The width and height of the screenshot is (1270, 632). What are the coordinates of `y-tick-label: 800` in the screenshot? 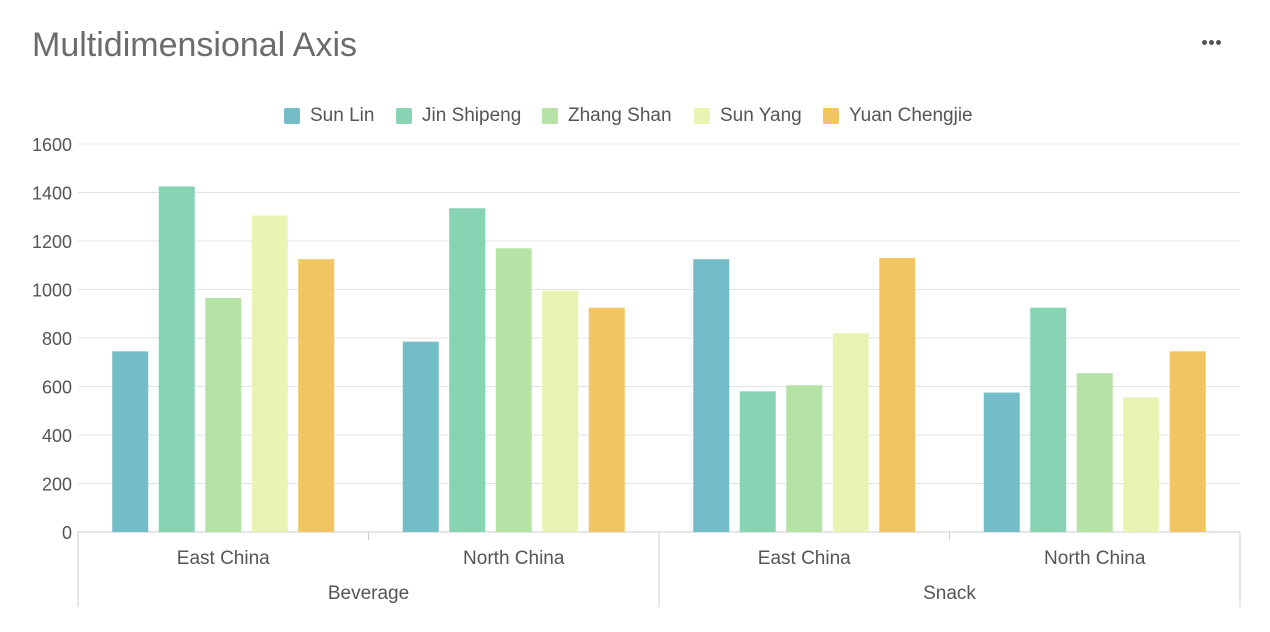 It's located at (57, 339).